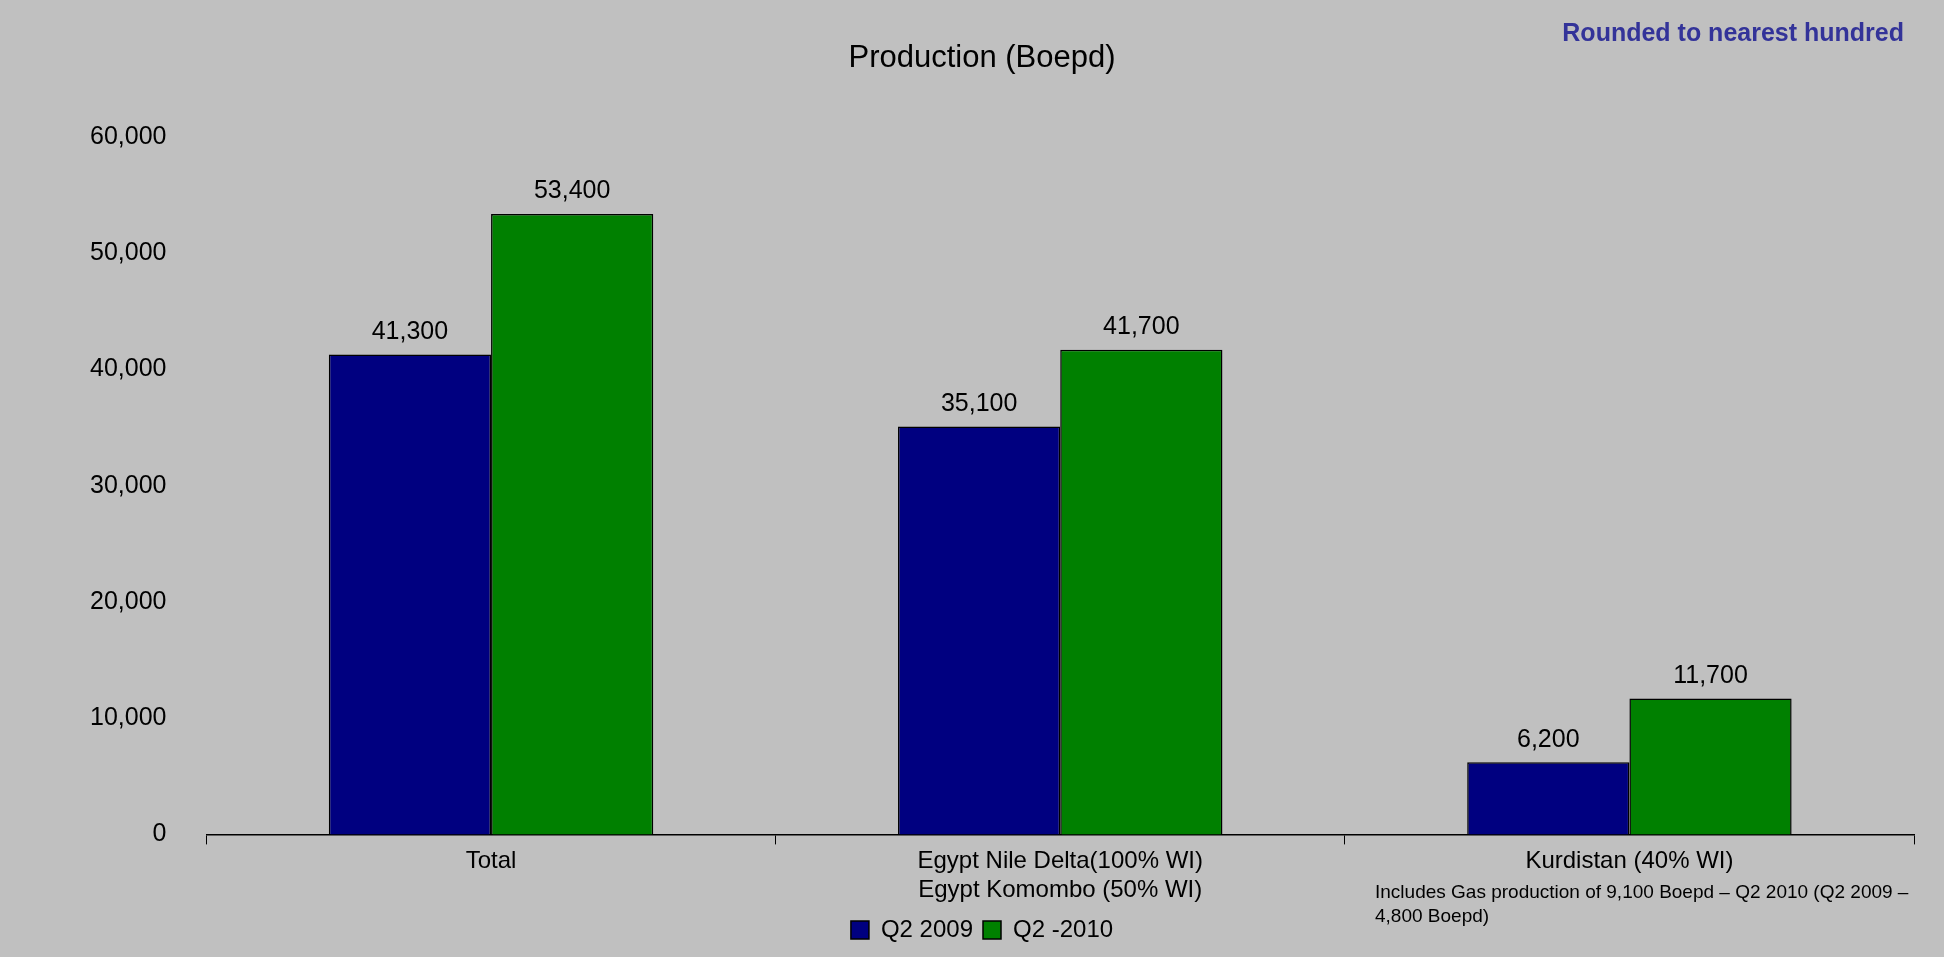 This screenshot has width=1944, height=957. I want to click on x-tick-label: Total, so click(491, 860).